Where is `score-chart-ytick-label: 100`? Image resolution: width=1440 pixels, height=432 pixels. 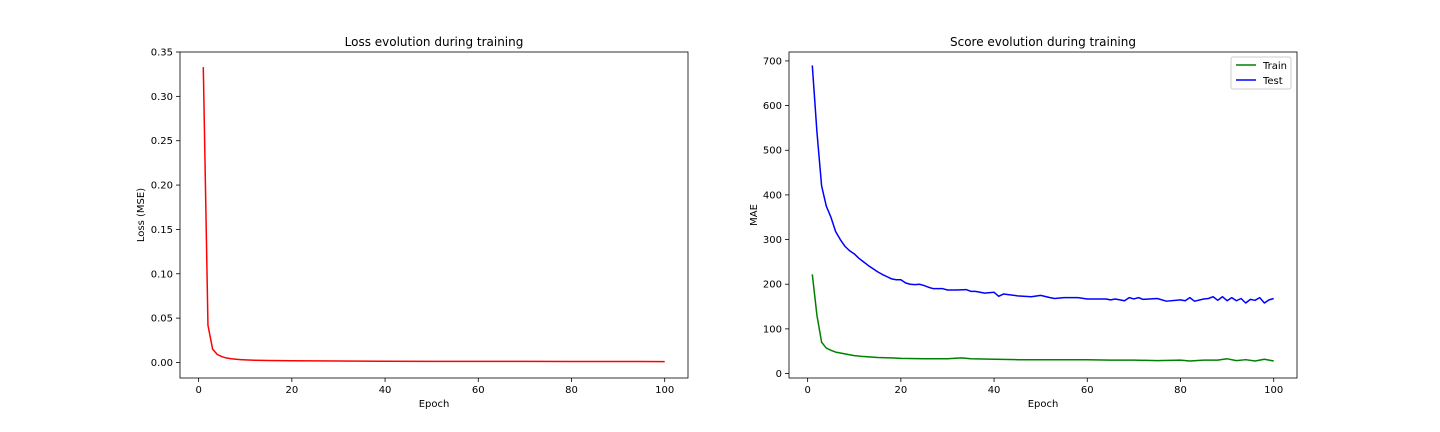 score-chart-ytick-label: 100 is located at coordinates (772, 329).